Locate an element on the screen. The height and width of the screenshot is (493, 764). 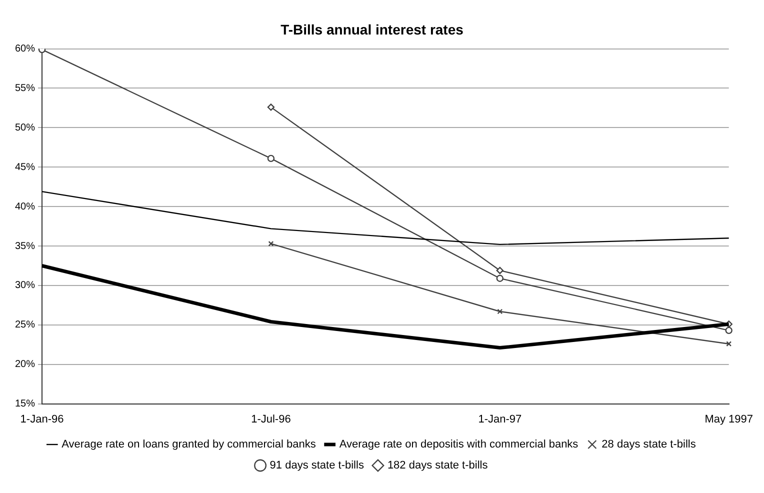
legend-label: Average rate on depositis with commercial banks is located at coordinates (459, 444).